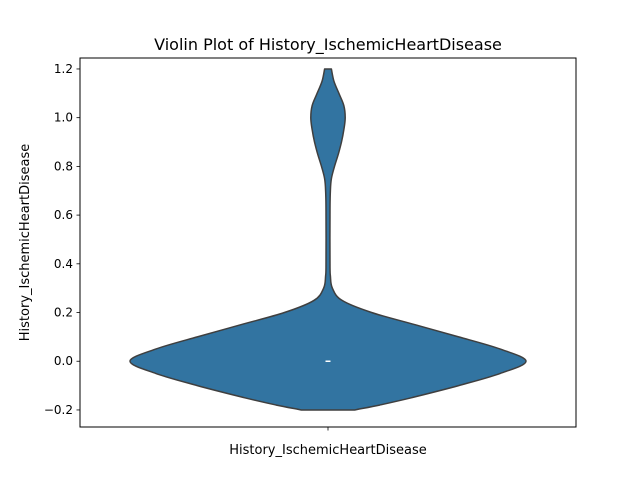 The height and width of the screenshot is (485, 640). I want to click on y-axis-label: History_IschemicHeartDisease, so click(25, 242).